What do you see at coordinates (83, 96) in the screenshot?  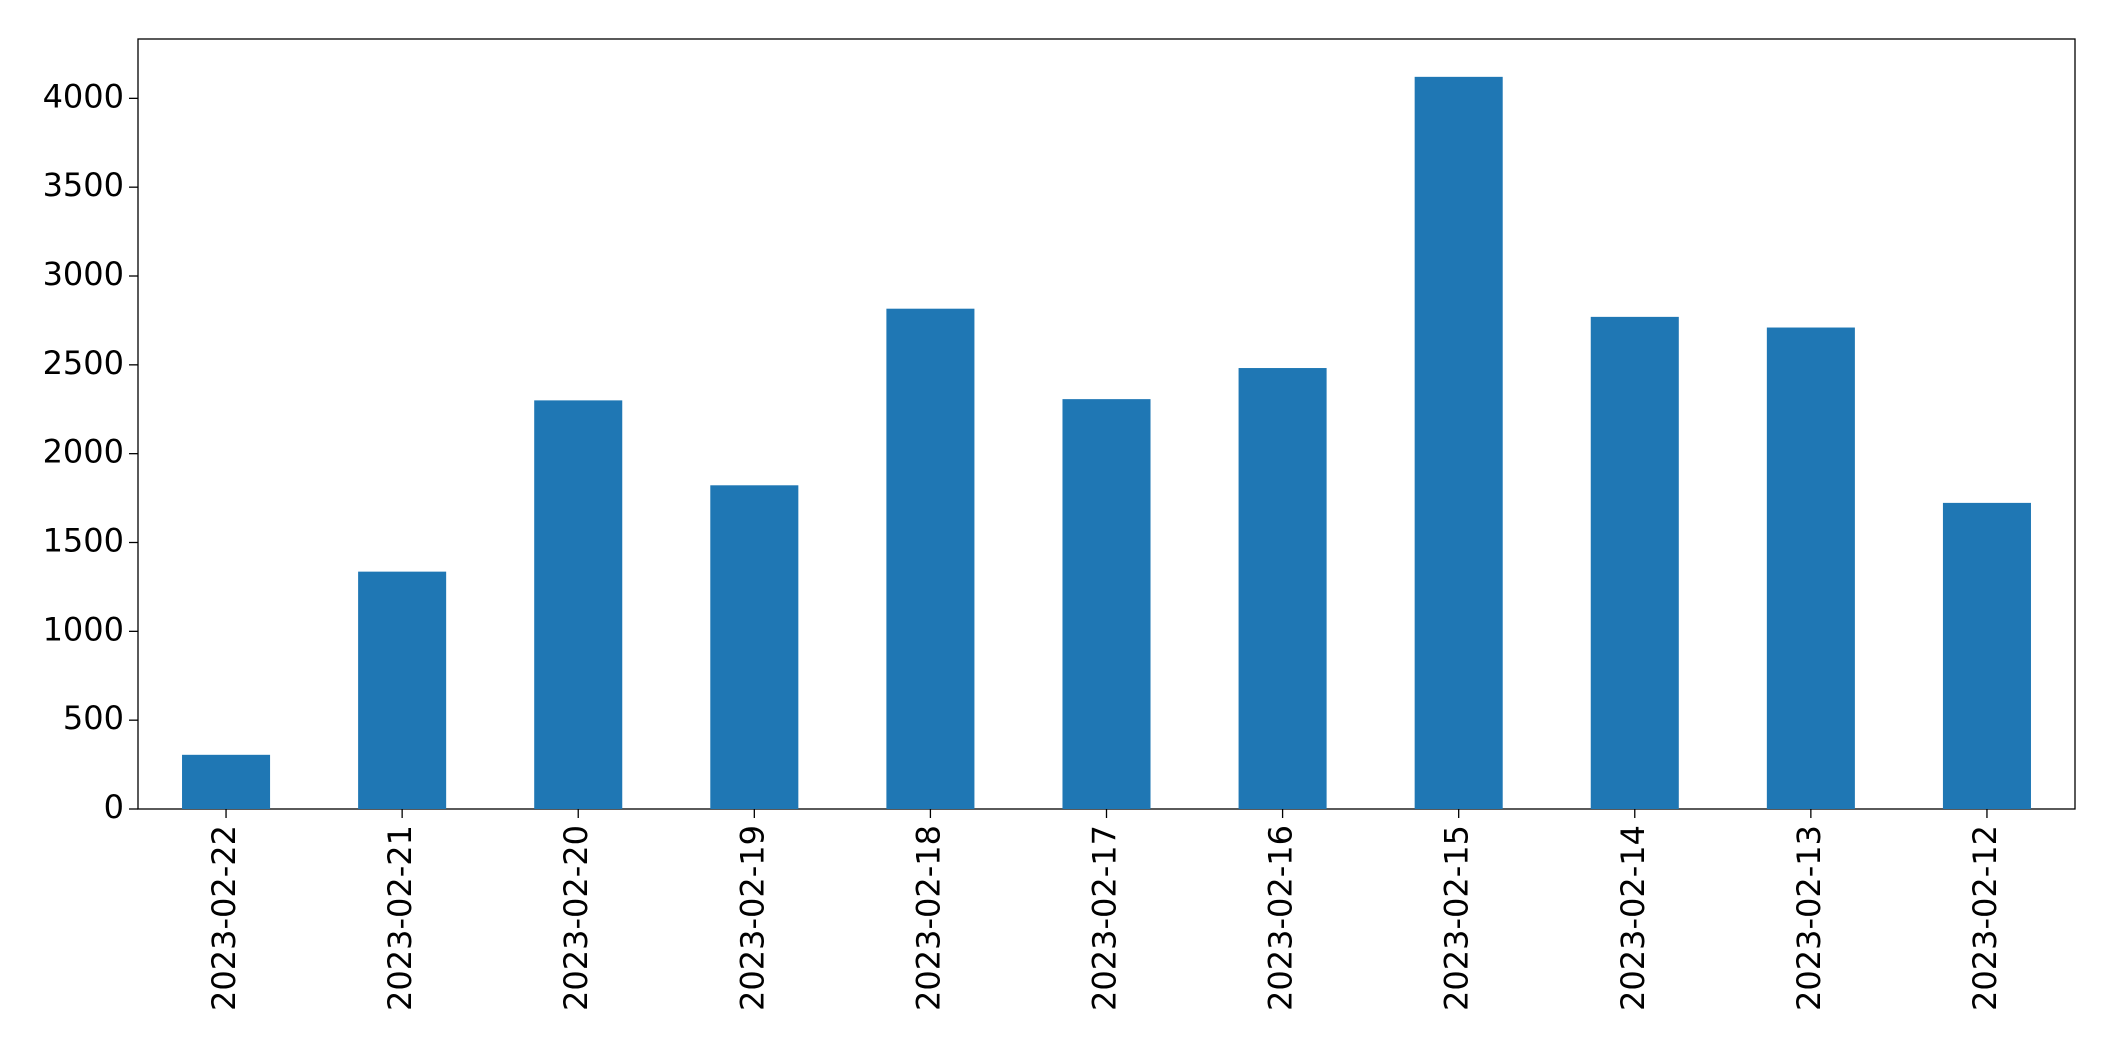 I see `y-tick-label: 4000` at bounding box center [83, 96].